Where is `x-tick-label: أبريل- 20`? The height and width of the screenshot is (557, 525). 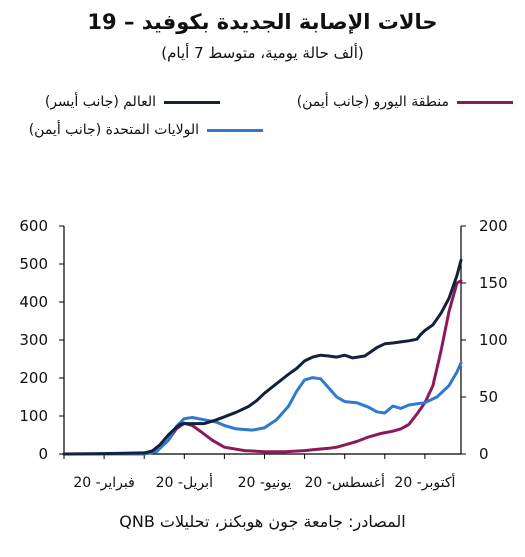
x-tick-label: أبريل- 20 is located at coordinates (184, 482).